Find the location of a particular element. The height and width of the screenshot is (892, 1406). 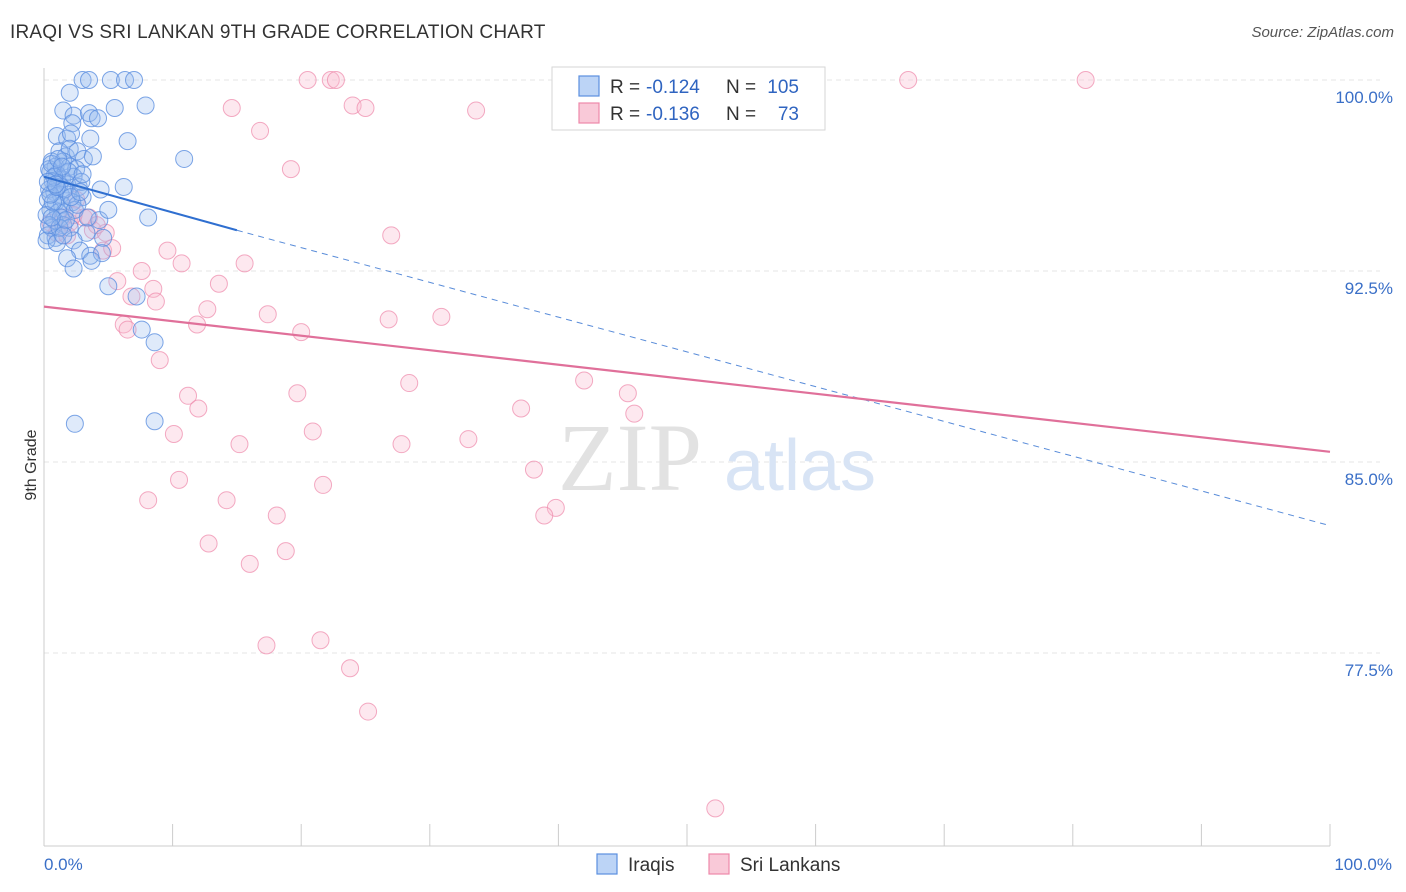

y-tick-labels: 100.0% 92.5% 85.0% 77.5% is located at coordinates (1364, 384).